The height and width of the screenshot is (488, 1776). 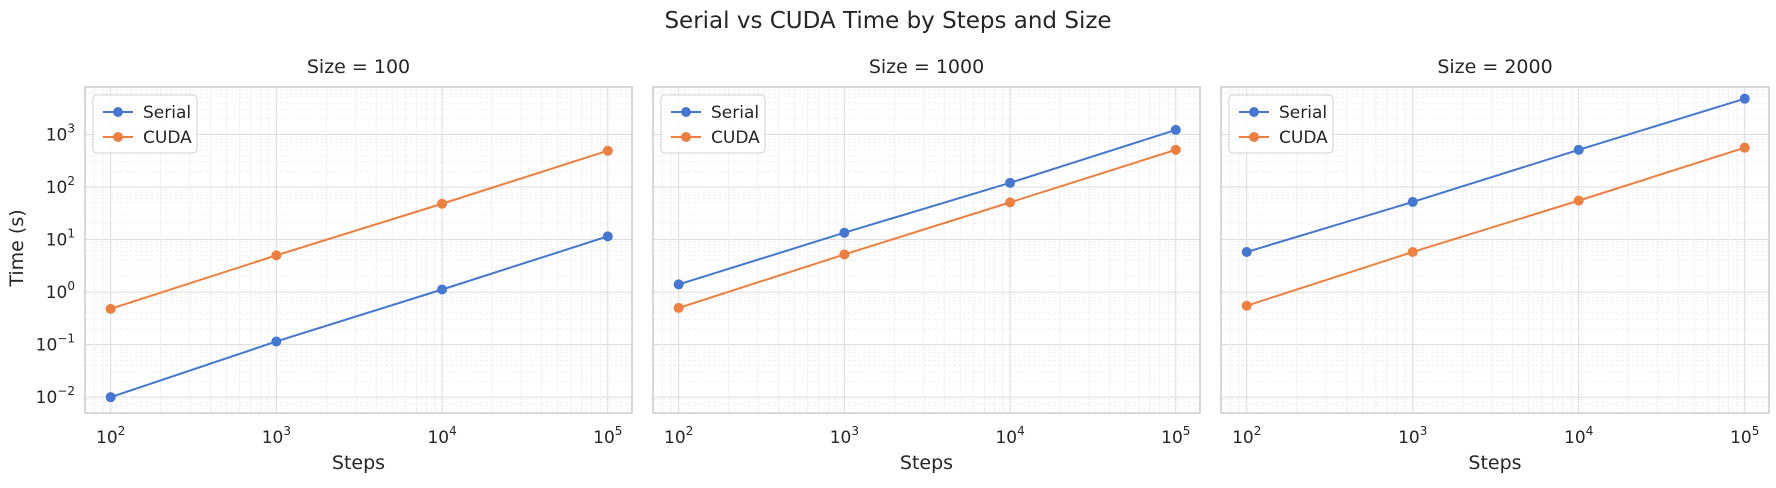 What do you see at coordinates (60, 133) in the screenshot?
I see `y-tick-label: 10³` at bounding box center [60, 133].